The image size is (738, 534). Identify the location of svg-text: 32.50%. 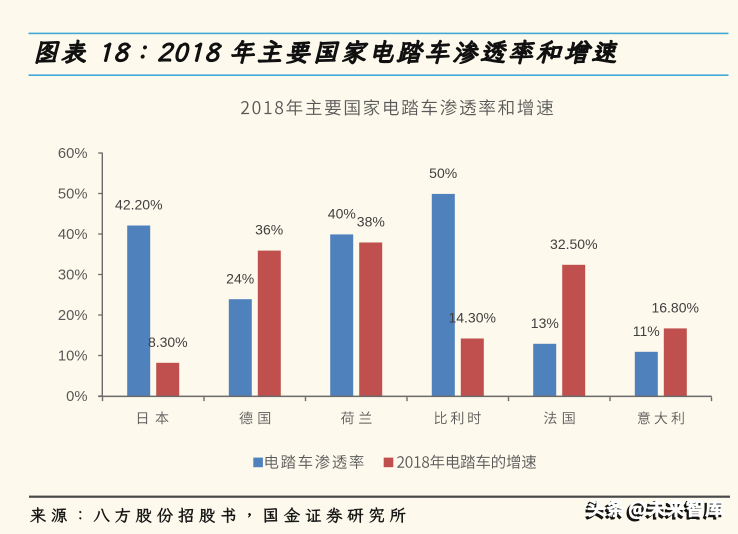
(573, 244).